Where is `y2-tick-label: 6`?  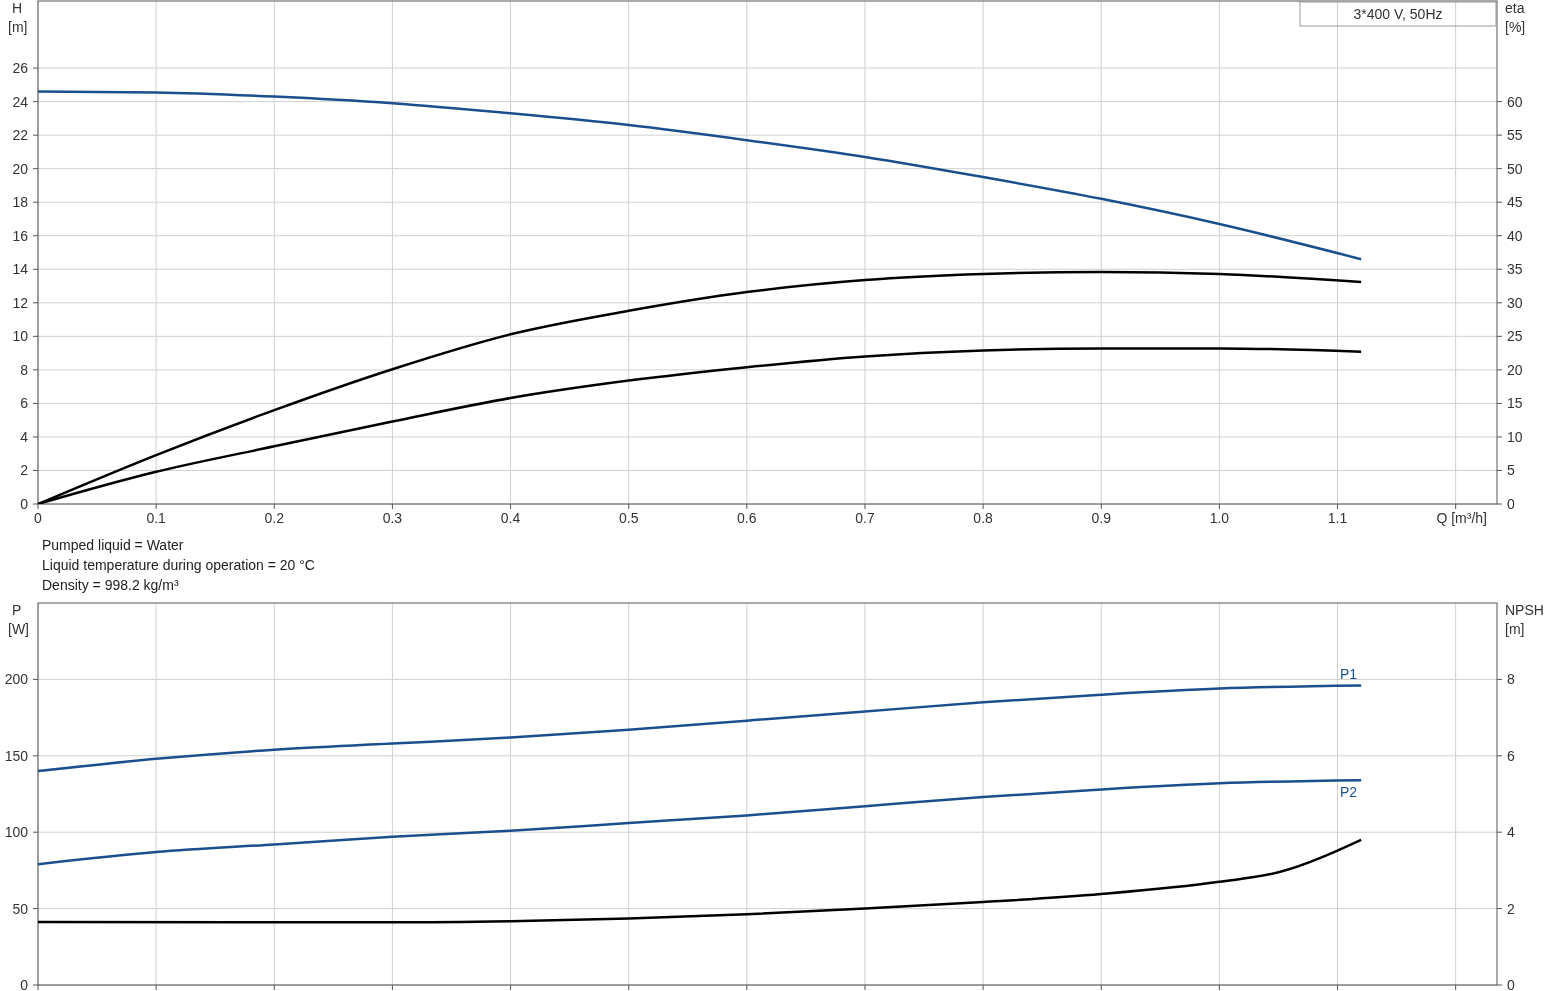 y2-tick-label: 6 is located at coordinates (1511, 755).